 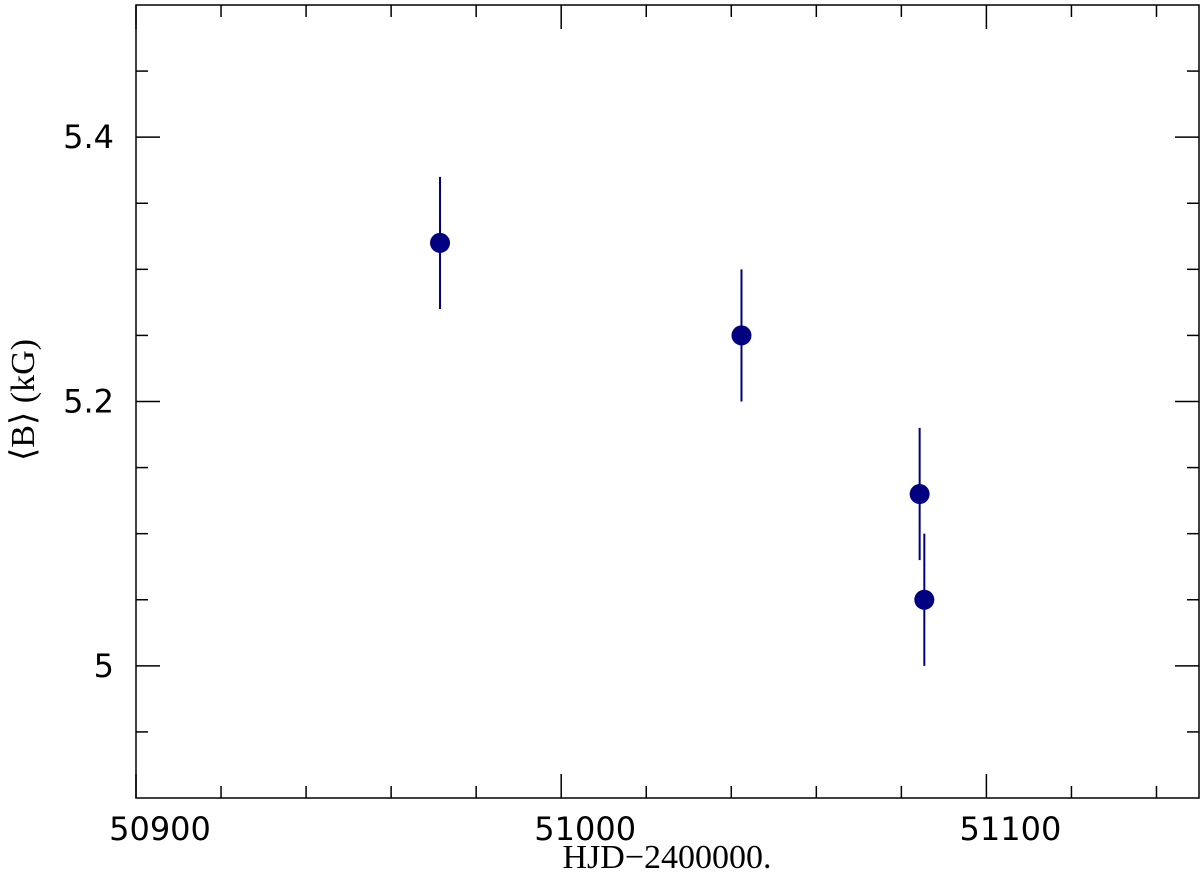 I want to click on x-tick-label: 51000, so click(x=585, y=829).